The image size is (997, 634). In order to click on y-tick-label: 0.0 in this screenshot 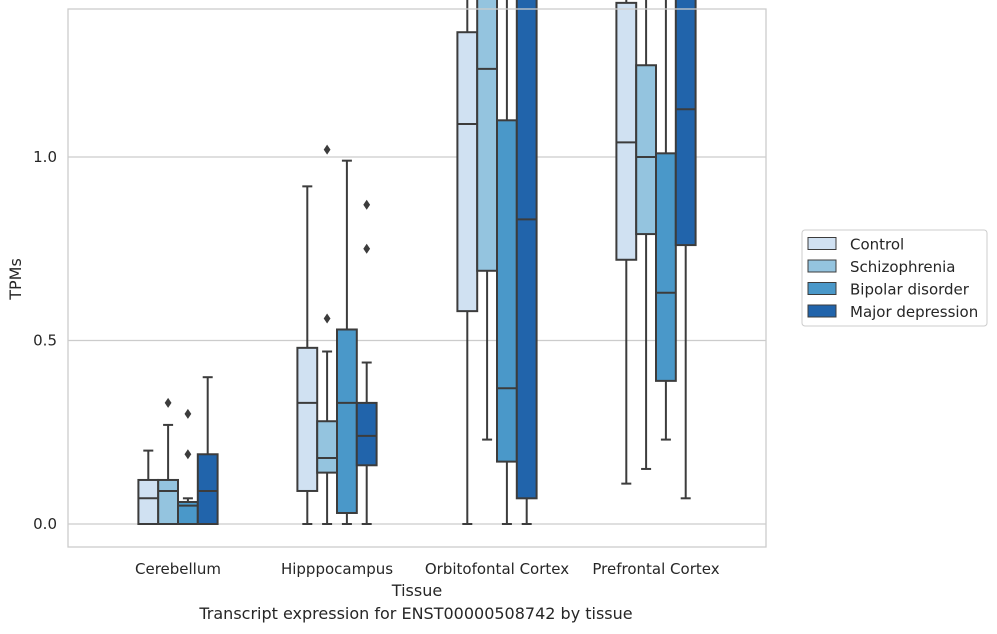, I will do `click(45, 524)`.